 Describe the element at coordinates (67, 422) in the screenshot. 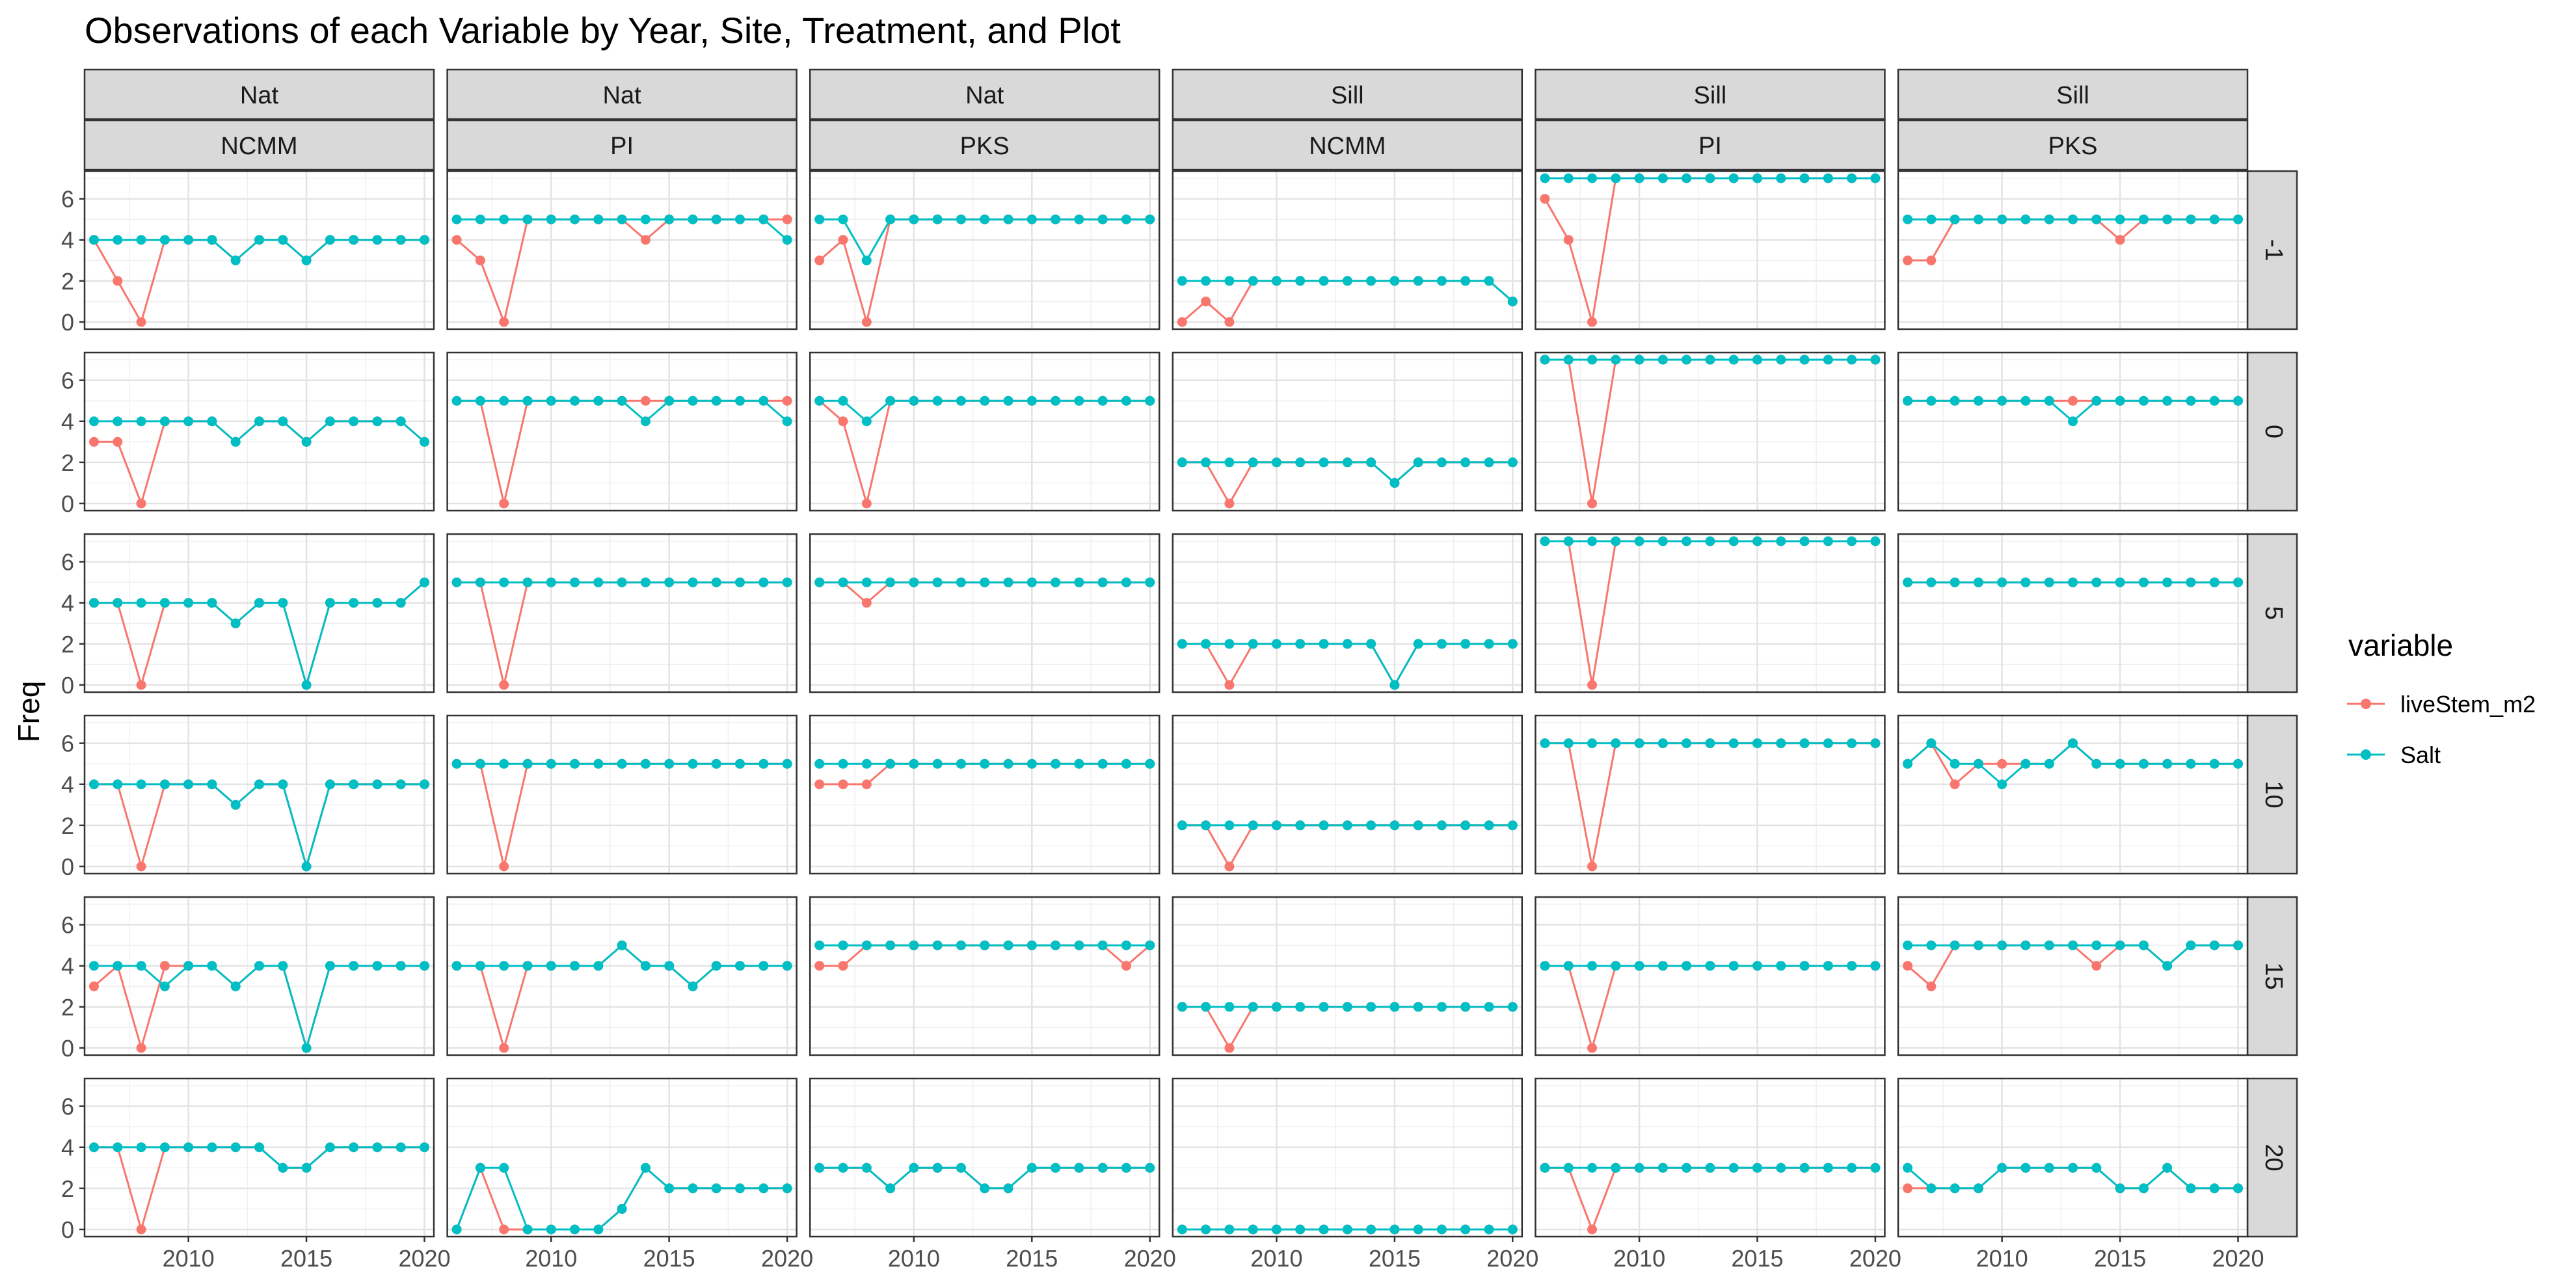

I see `y-tick-label: 4` at that location.